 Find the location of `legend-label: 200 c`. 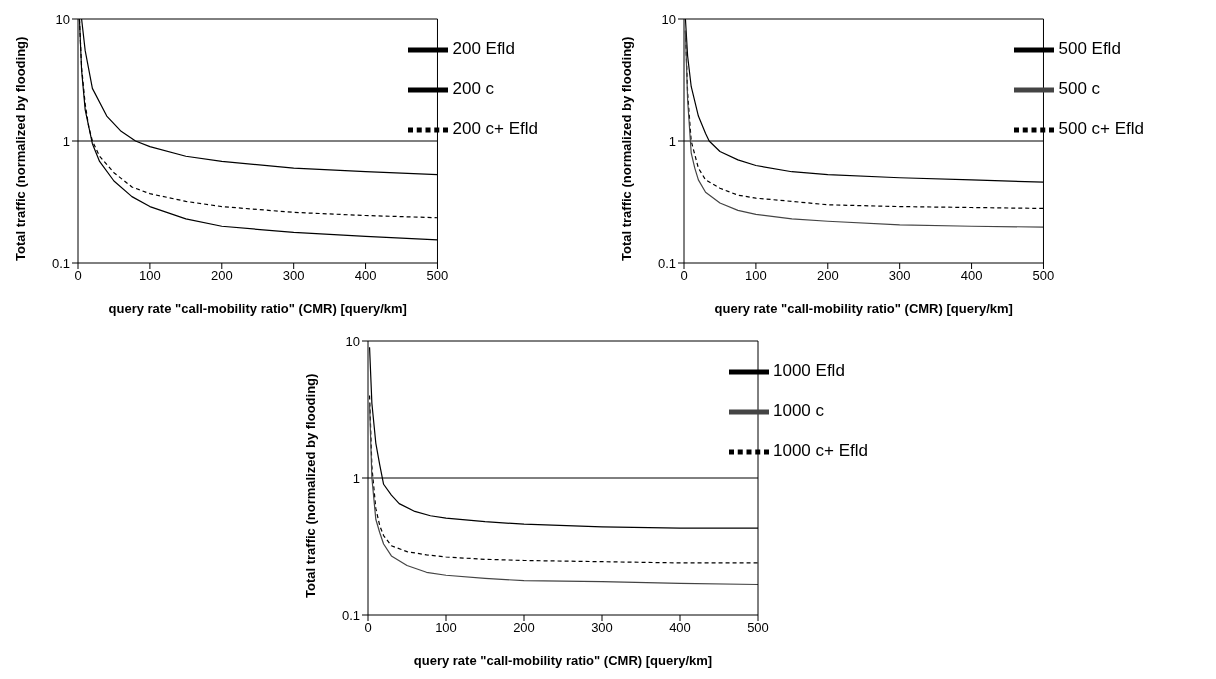

legend-label: 200 c is located at coordinates (473, 89).